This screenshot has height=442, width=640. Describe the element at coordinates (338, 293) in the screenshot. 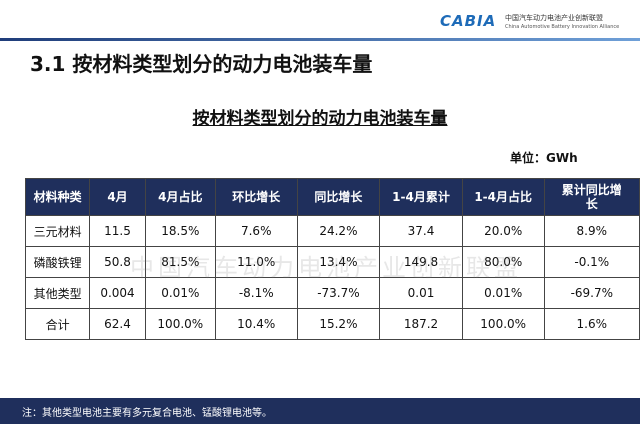

I see `cell: -73.7%` at that location.